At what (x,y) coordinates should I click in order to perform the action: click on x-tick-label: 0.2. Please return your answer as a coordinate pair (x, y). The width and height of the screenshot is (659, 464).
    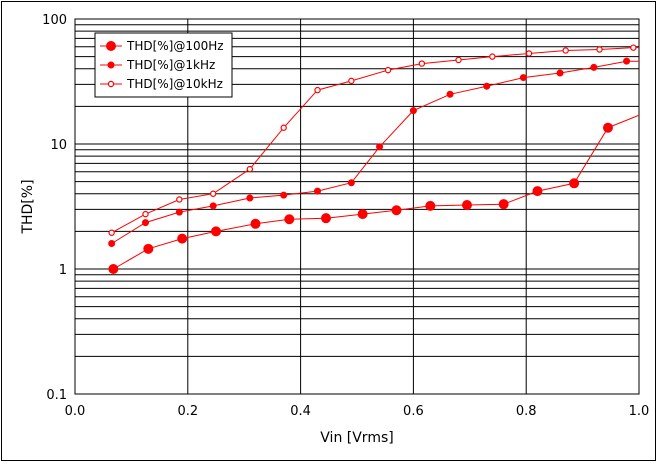
    Looking at the image, I should click on (187, 411).